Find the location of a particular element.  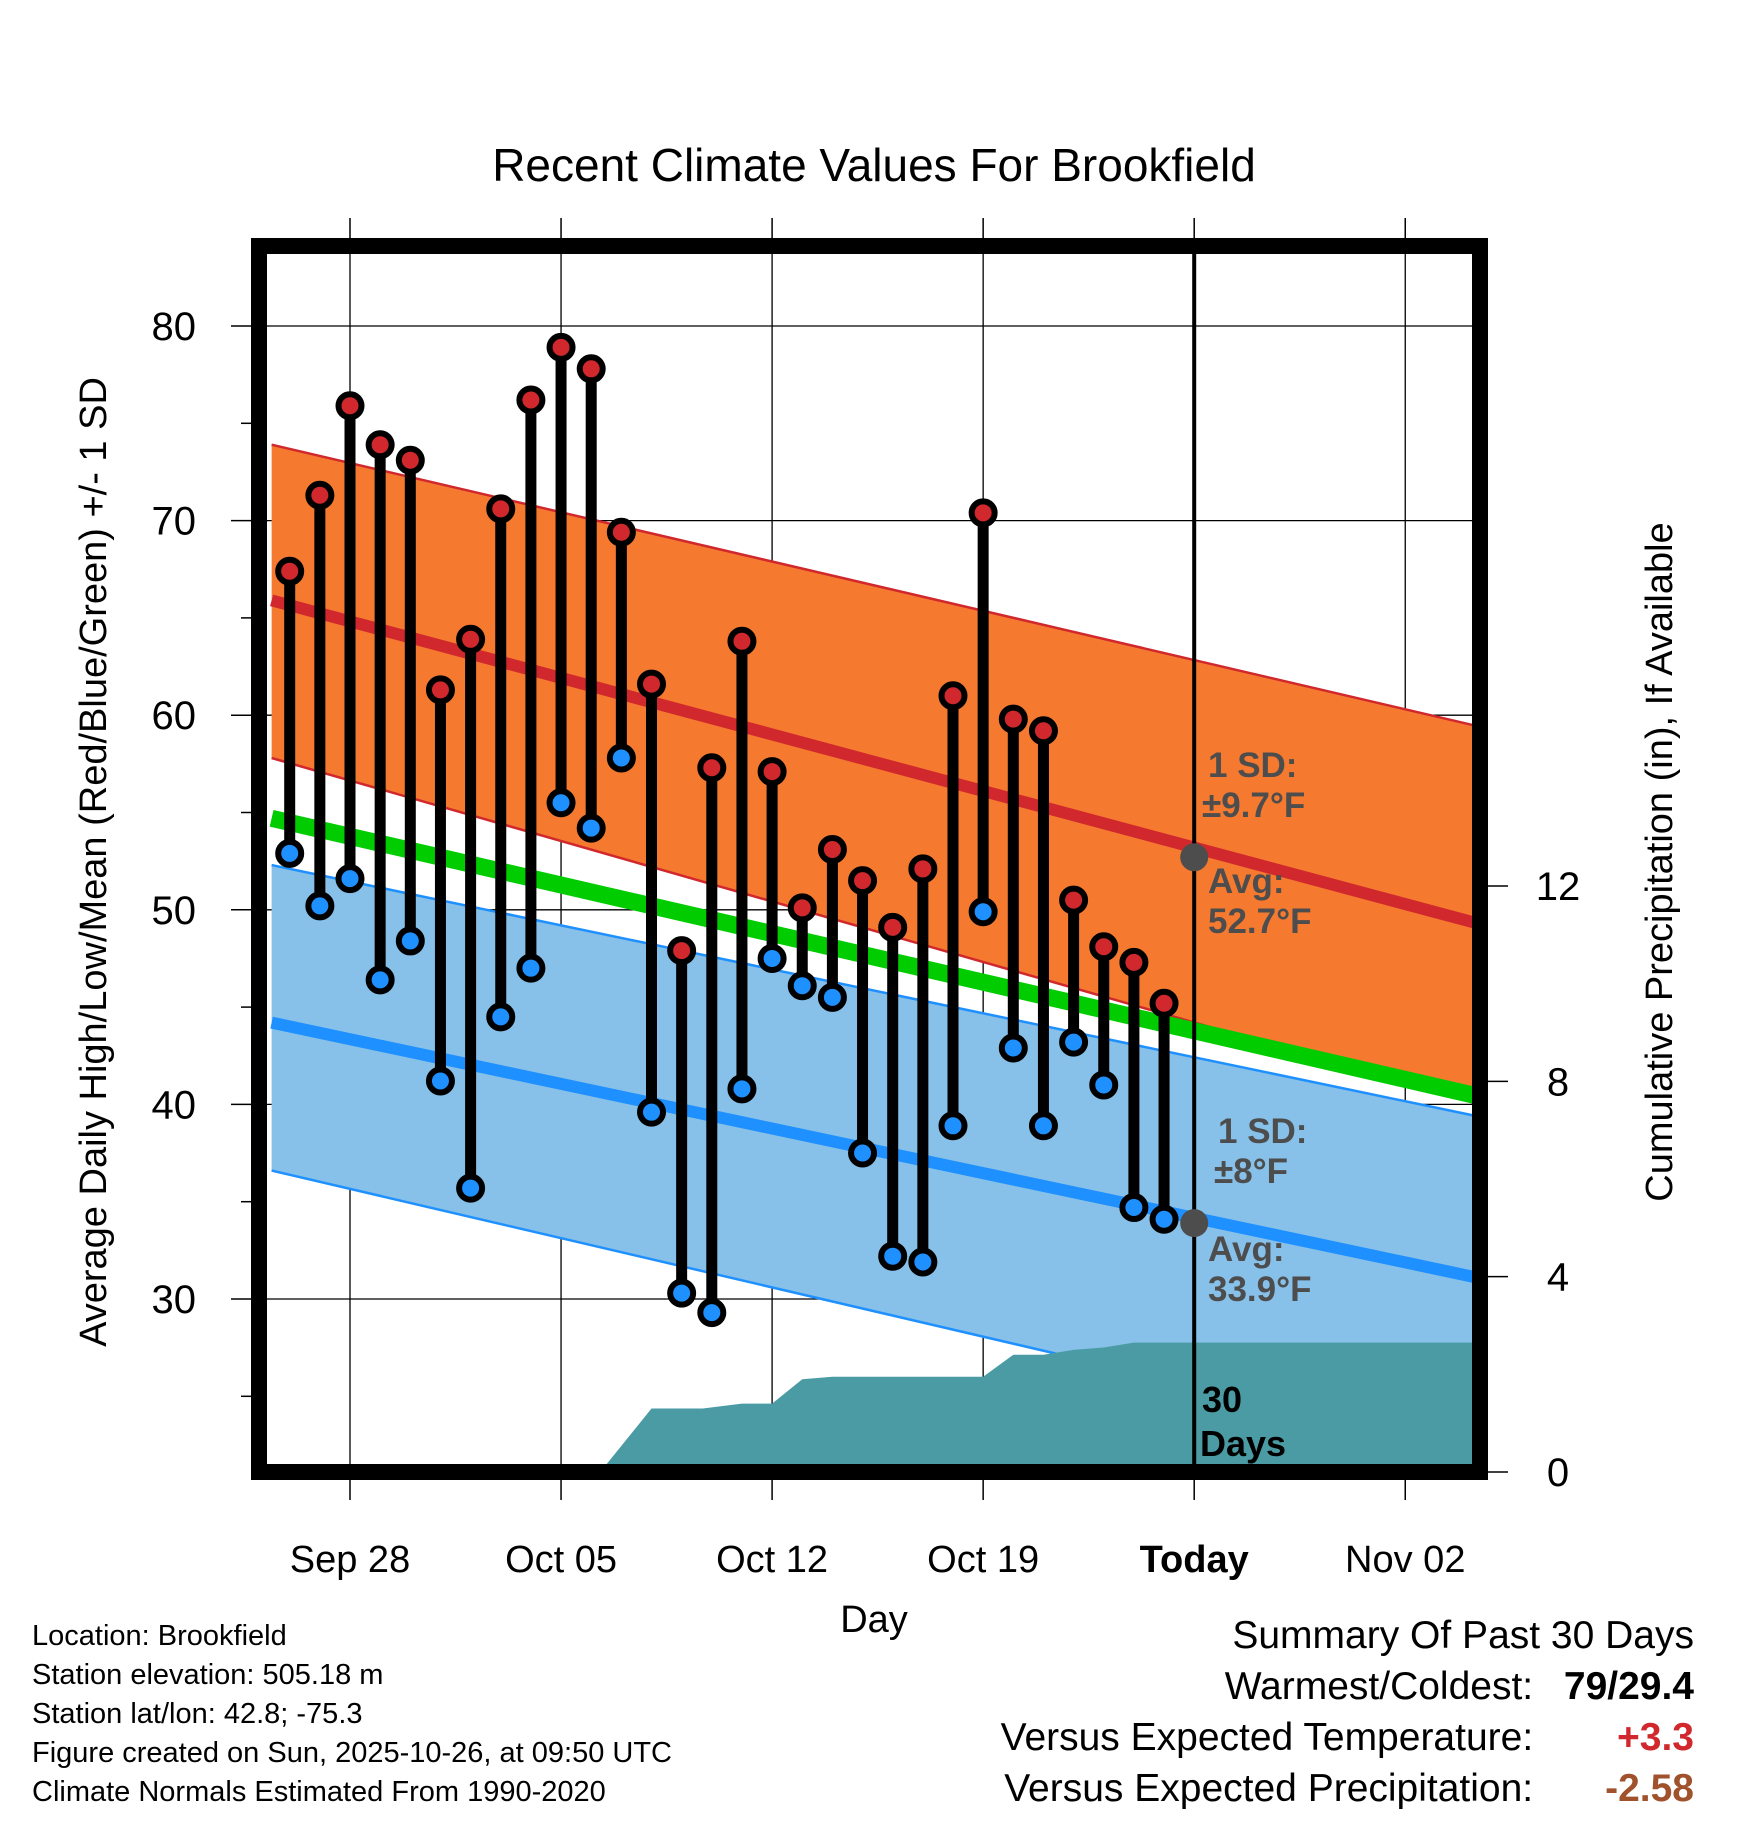

window-label-unit: Days is located at coordinates (1243, 1443).